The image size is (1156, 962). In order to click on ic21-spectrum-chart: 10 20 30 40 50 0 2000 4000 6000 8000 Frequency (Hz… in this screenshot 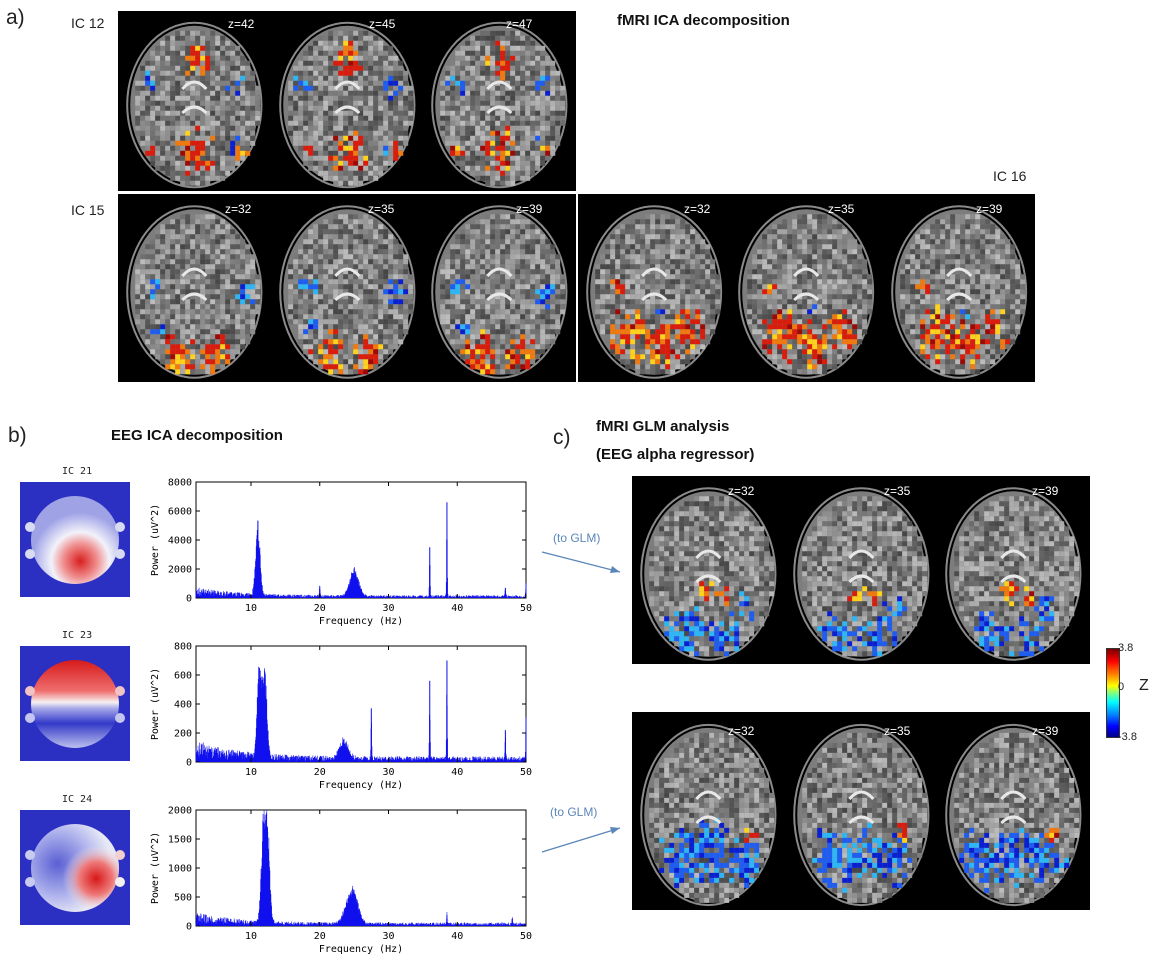, I will do `click(341, 553)`.